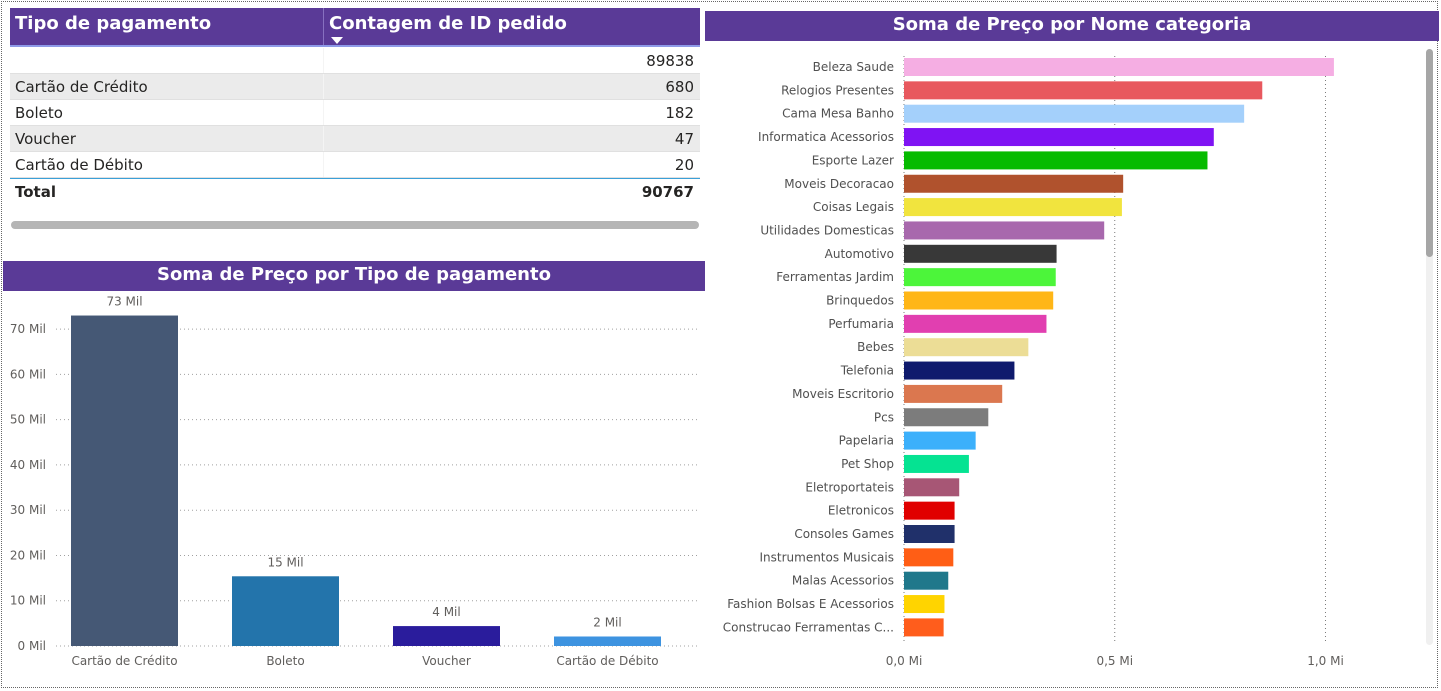 This screenshot has height=691, width=1441. Describe the element at coordinates (355, 139) in the screenshot. I see `table-row: Voucher 47` at that location.